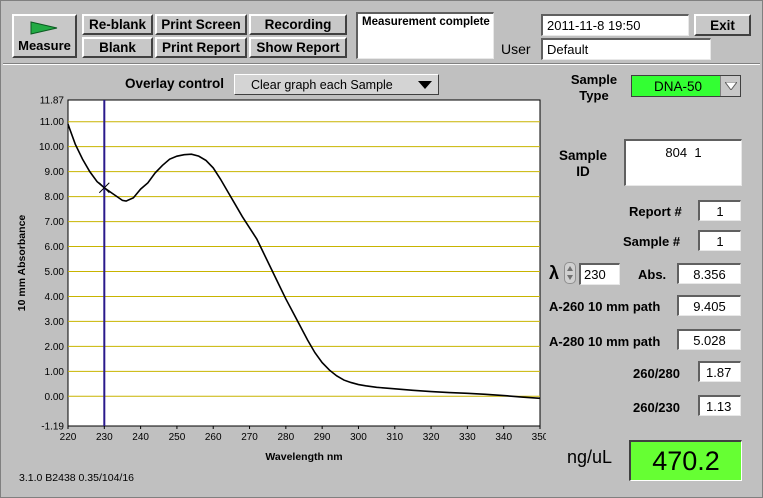  I want to click on dropdown-arrow-icon, so click(425, 84).